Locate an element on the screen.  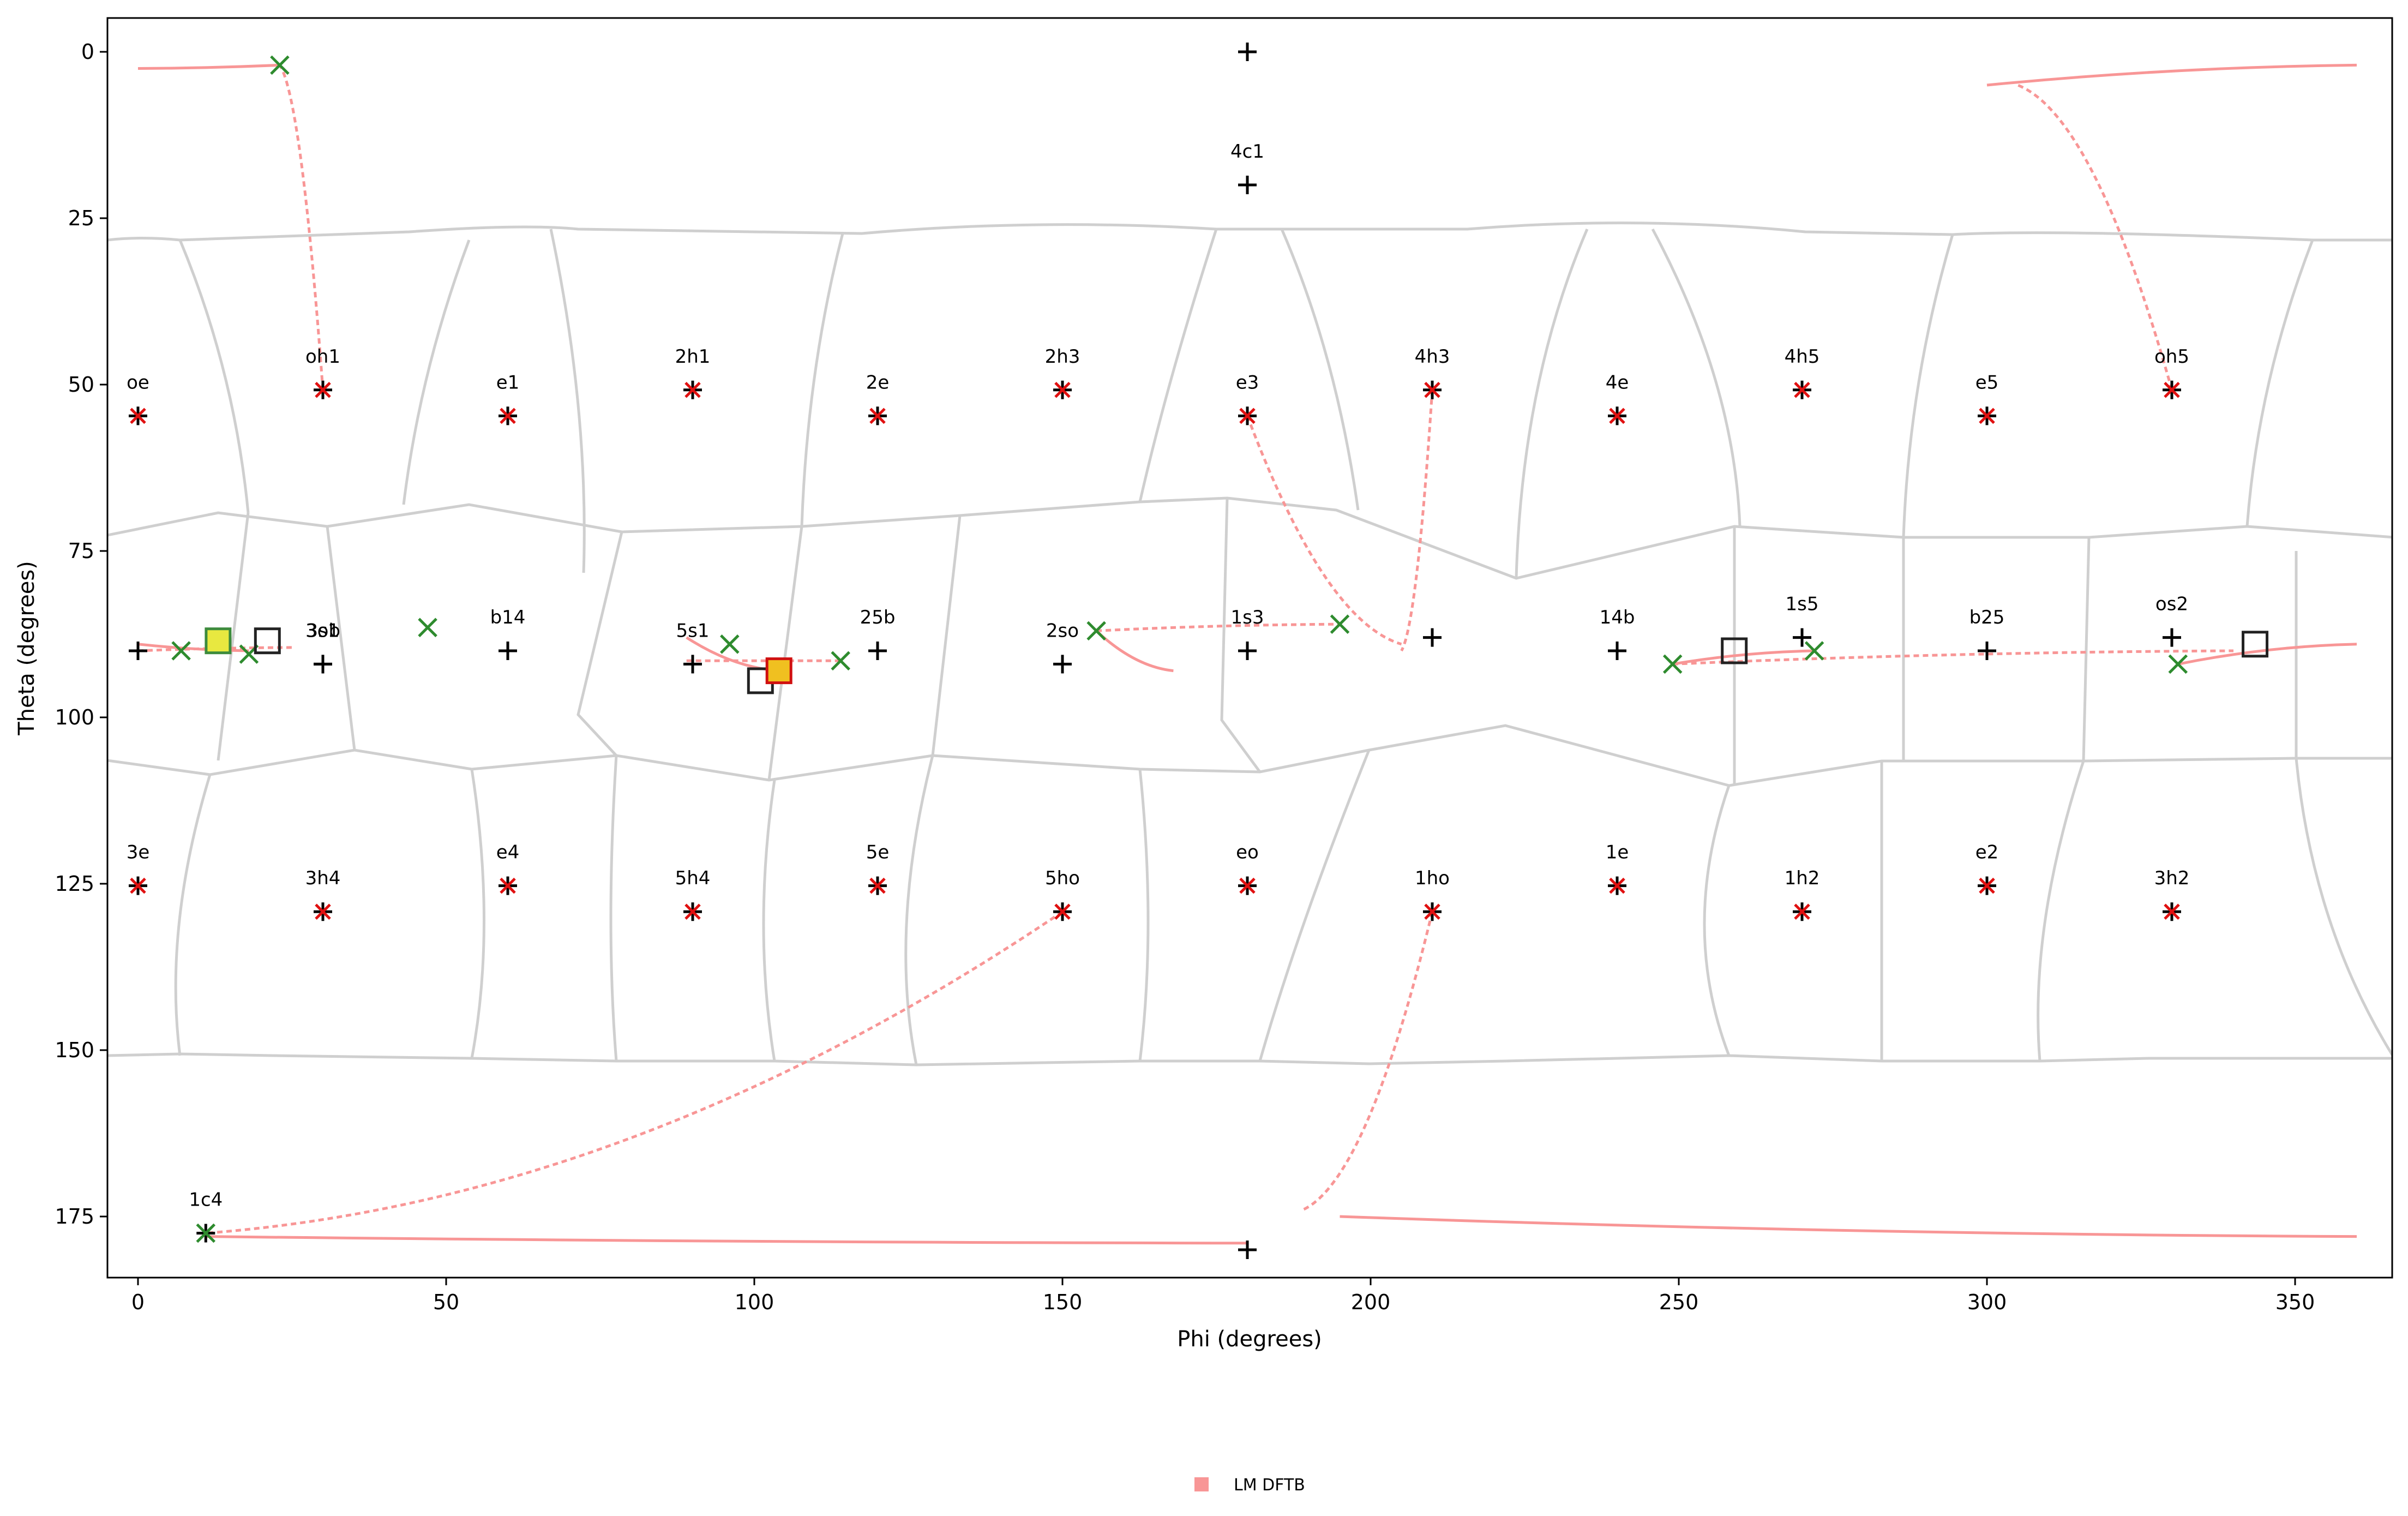
point-label: b14 is located at coordinates (508, 617).